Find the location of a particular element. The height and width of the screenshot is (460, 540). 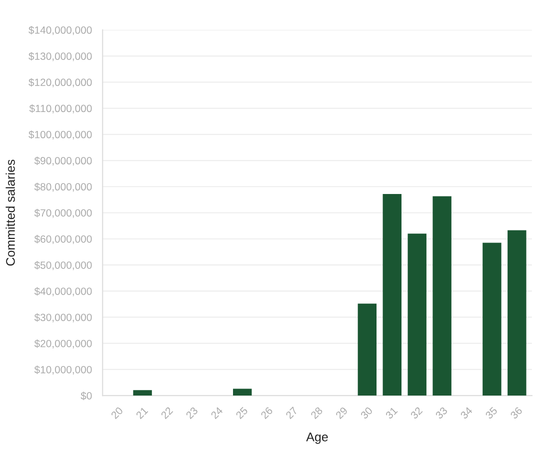

x-tick-label: 29 is located at coordinates (341, 413).